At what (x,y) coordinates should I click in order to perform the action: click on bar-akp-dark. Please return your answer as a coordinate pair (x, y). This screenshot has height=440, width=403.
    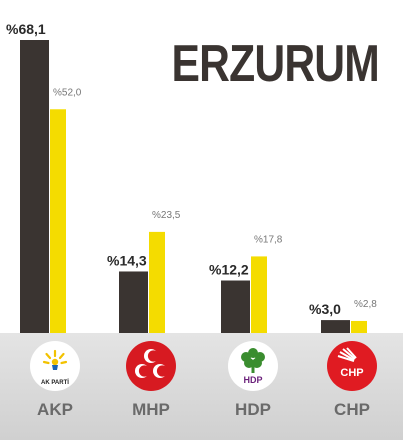
    Looking at the image, I should click on (34, 186).